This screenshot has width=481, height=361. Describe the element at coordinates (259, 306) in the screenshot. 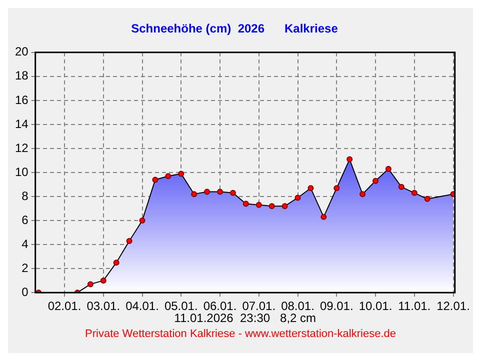

I see `x-tick-label: 07.01.` at that location.